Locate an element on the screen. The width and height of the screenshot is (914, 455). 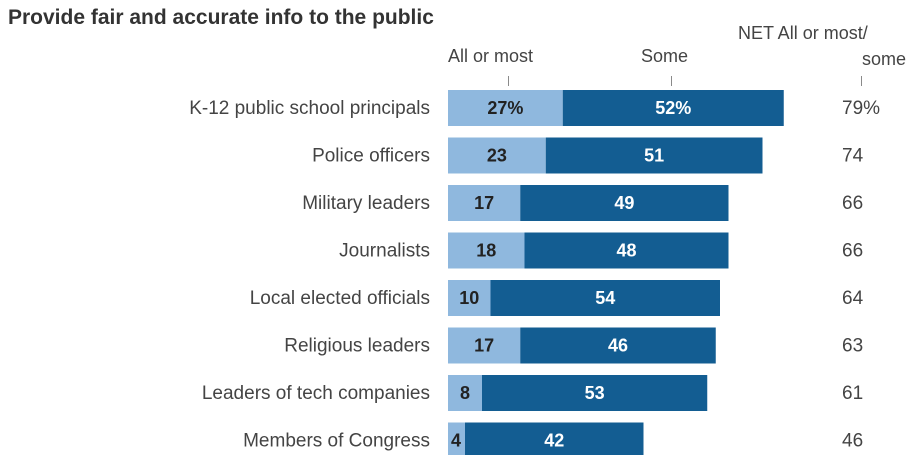
header-net: NET All or most/ some is located at coordinates (826, 46).